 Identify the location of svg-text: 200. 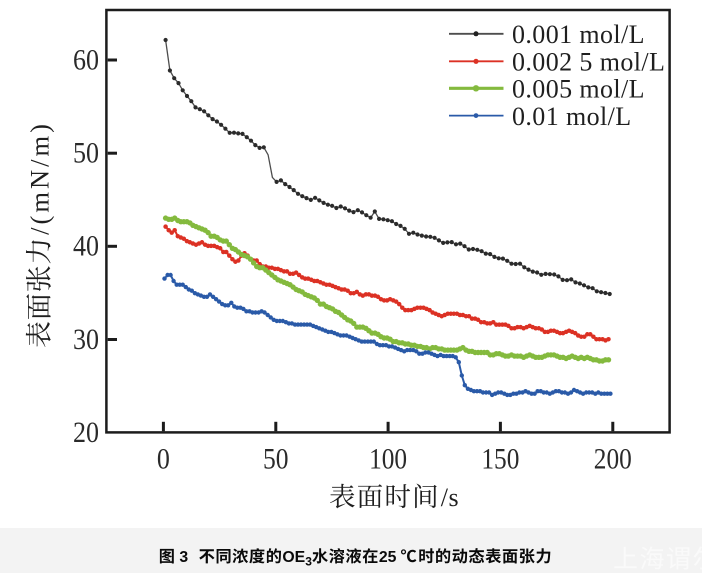
(613, 460).